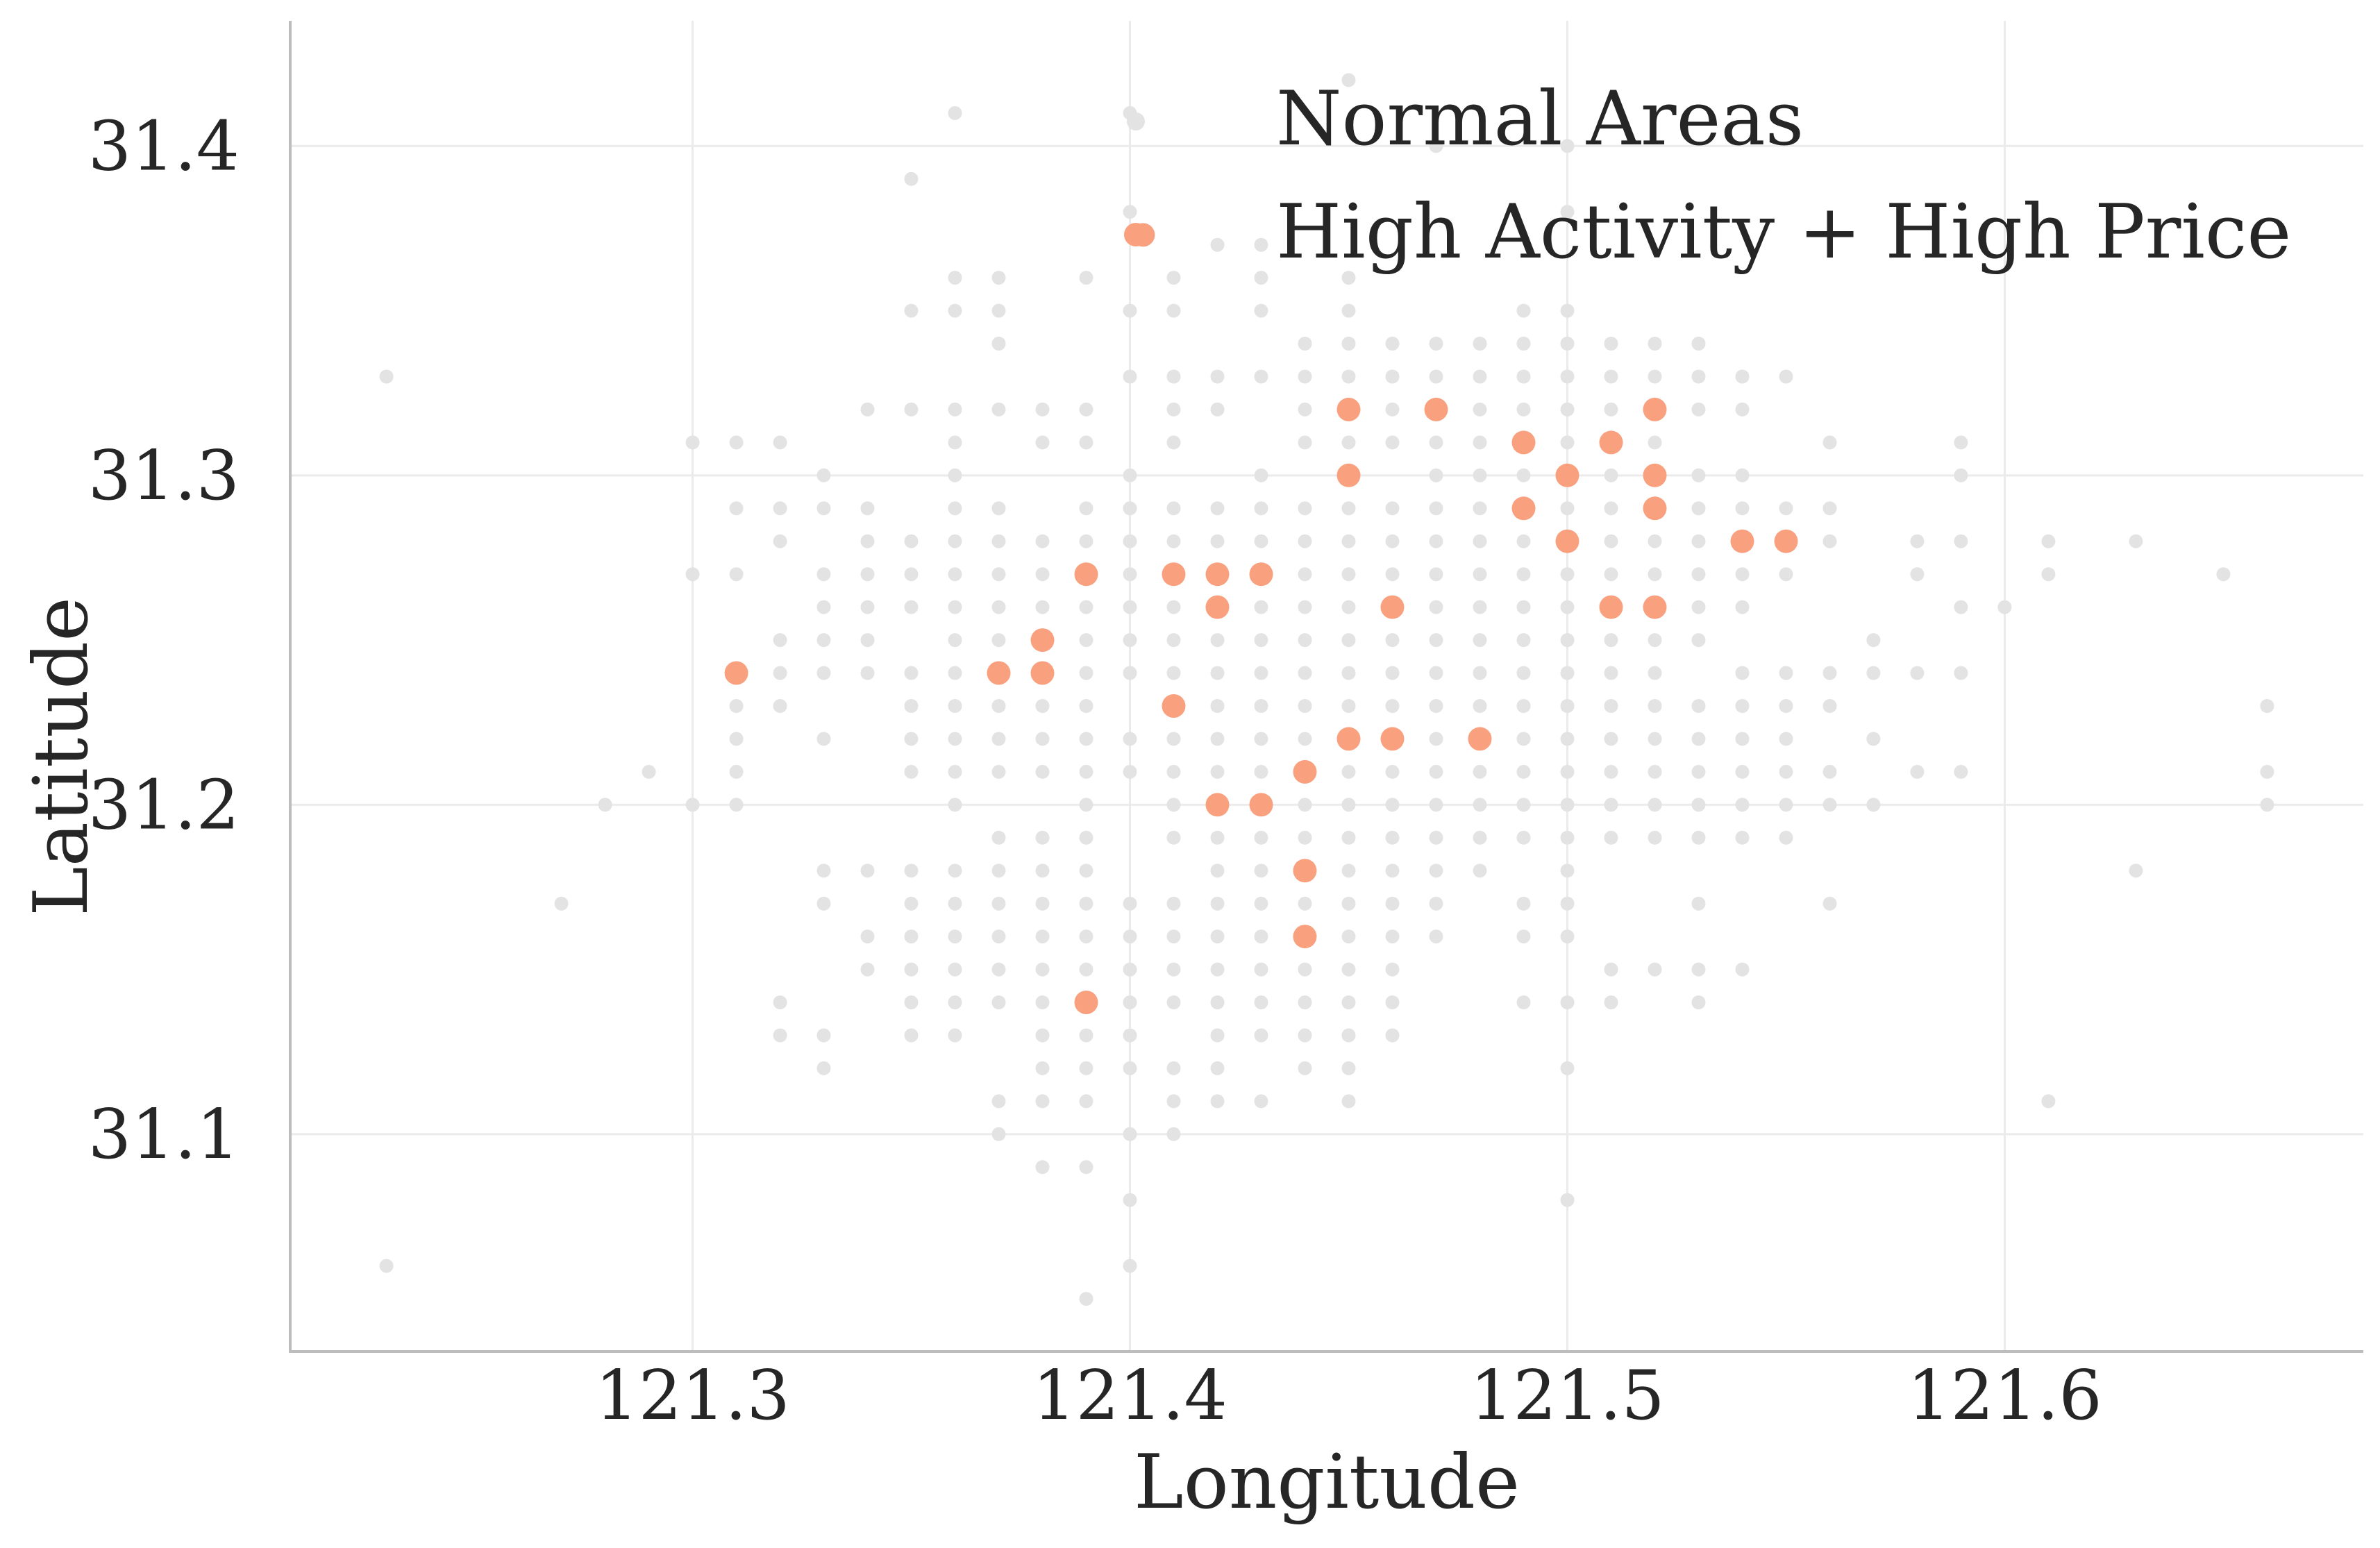 This screenshot has height=1548, width=2380. Describe the element at coordinates (2004, 1396) in the screenshot. I see `x-tick-label: 121.6` at that location.